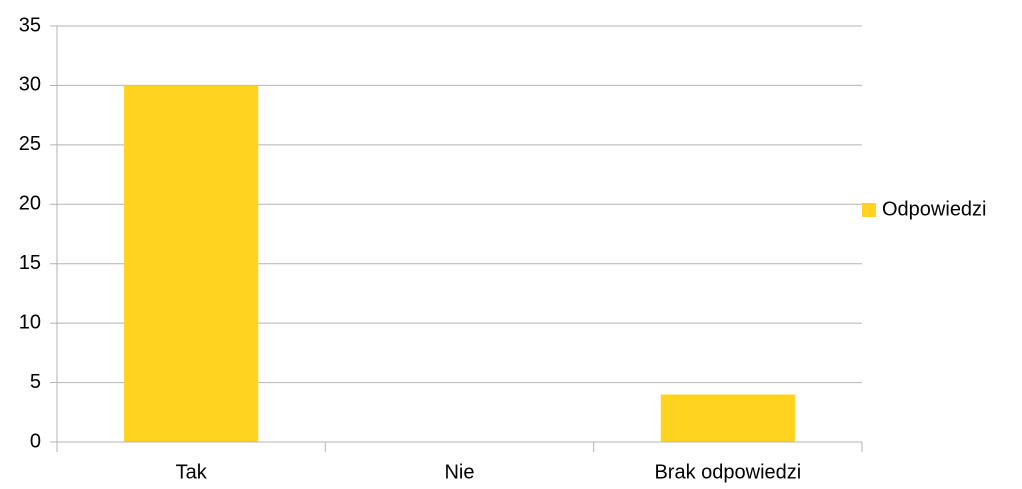 The height and width of the screenshot is (489, 1022). Describe the element at coordinates (30, 204) in the screenshot. I see `y-tick-label: 20` at that location.